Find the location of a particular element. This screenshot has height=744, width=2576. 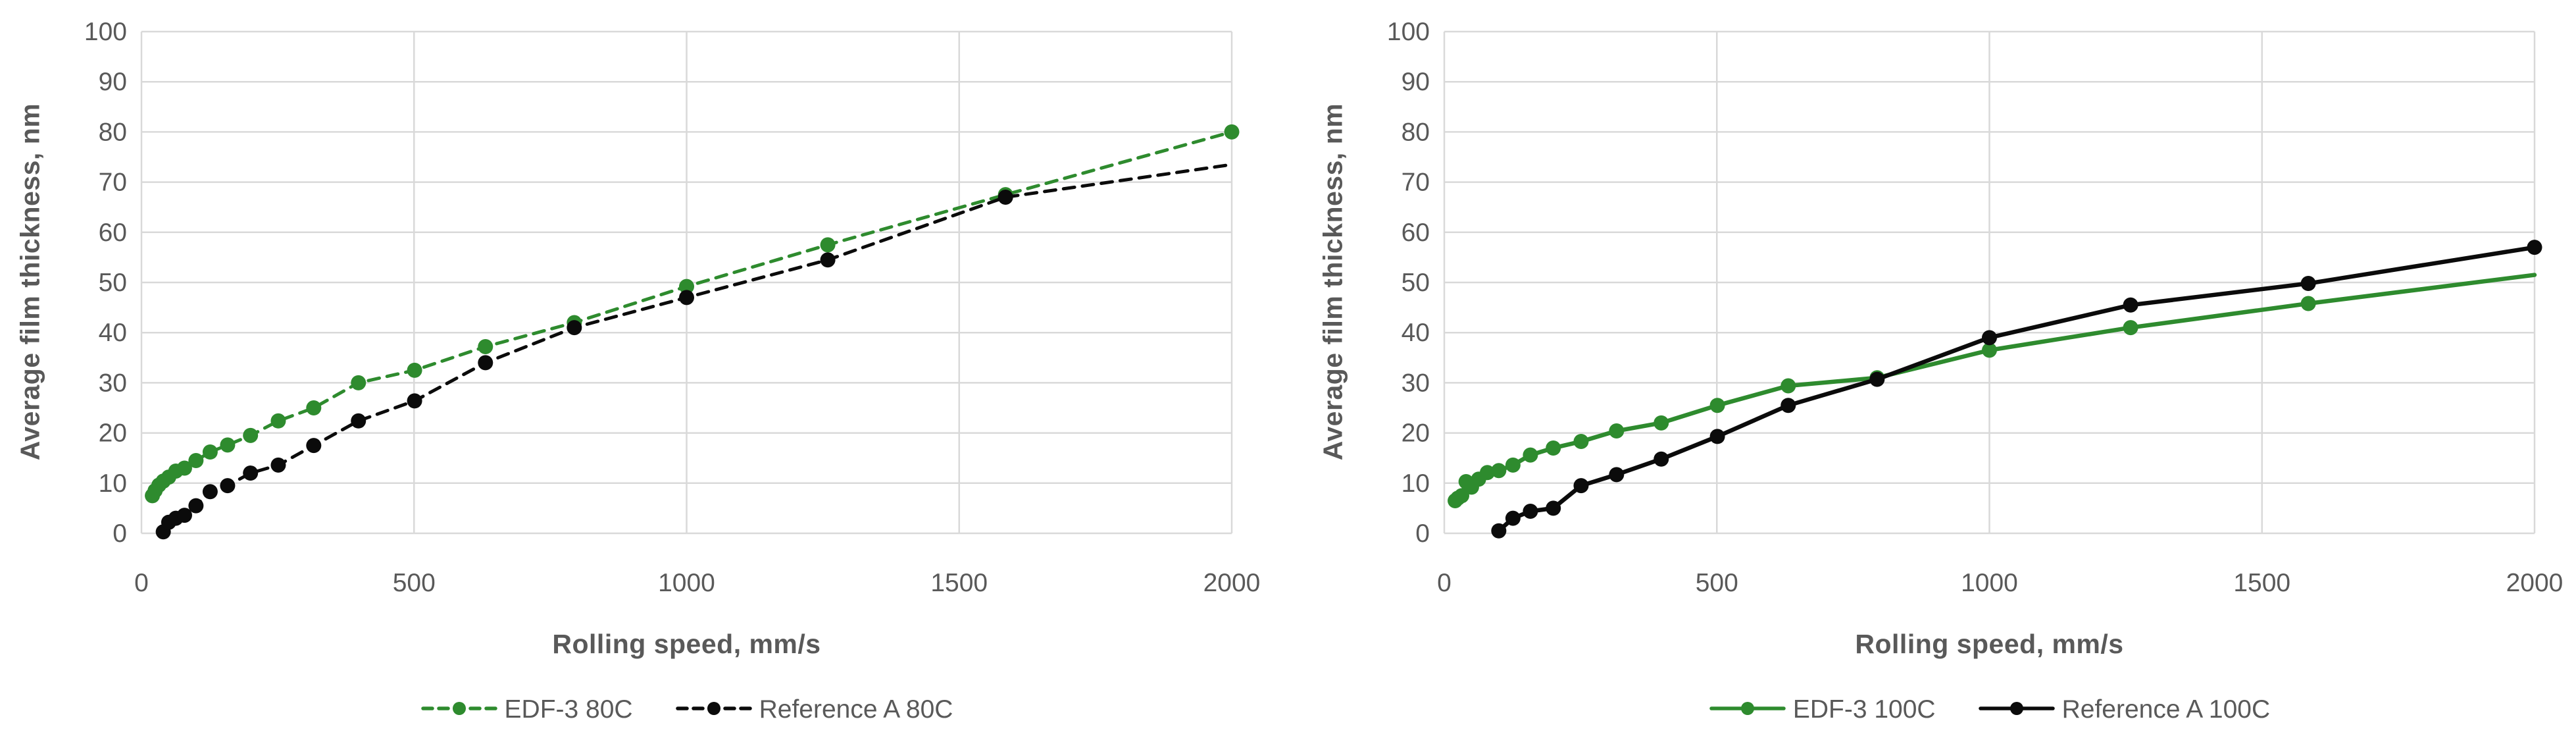

legend-80c: EDF-3 80C Reference A 80C is located at coordinates (686, 710).